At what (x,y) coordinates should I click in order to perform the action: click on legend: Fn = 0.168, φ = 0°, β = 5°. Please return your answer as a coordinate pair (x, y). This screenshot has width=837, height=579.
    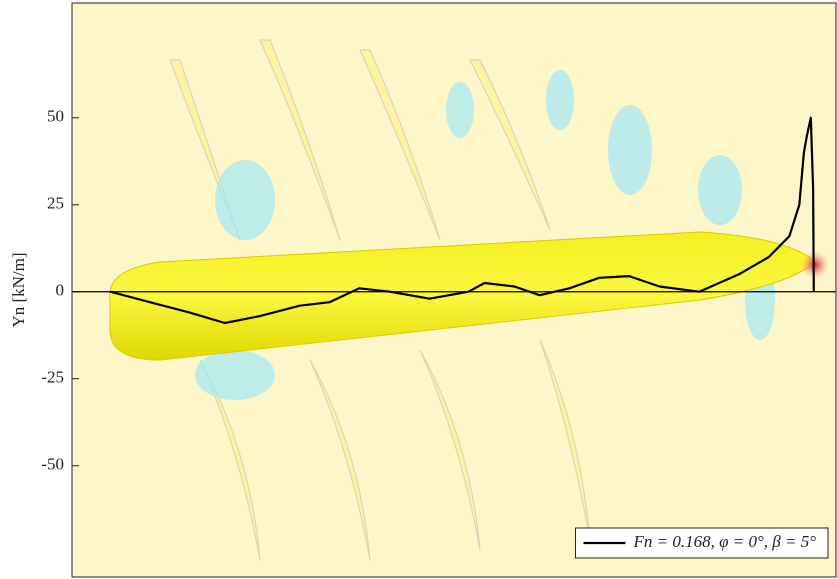
    Looking at the image, I should click on (701, 543).